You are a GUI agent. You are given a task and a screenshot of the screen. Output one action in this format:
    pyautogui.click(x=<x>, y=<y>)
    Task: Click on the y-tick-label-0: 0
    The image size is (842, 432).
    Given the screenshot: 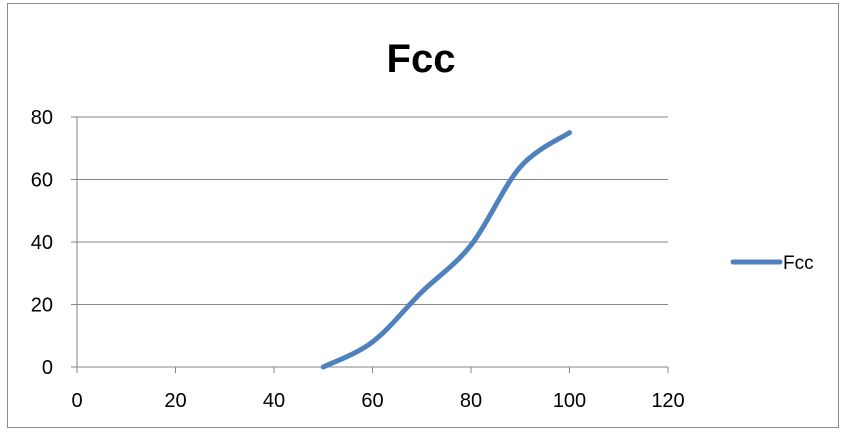 What is the action you would take?
    pyautogui.click(x=47, y=368)
    